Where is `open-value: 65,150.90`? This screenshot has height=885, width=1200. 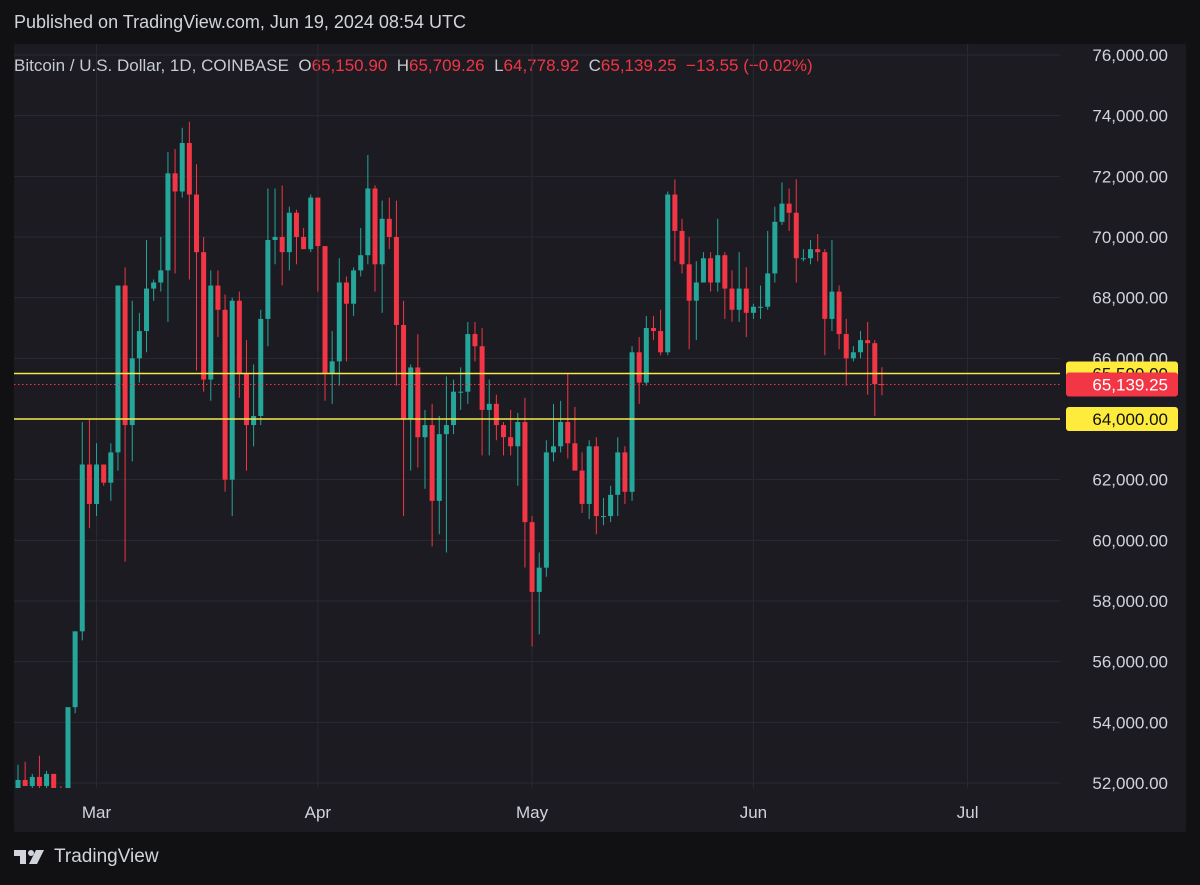
open-value: 65,150.90 is located at coordinates (349, 65).